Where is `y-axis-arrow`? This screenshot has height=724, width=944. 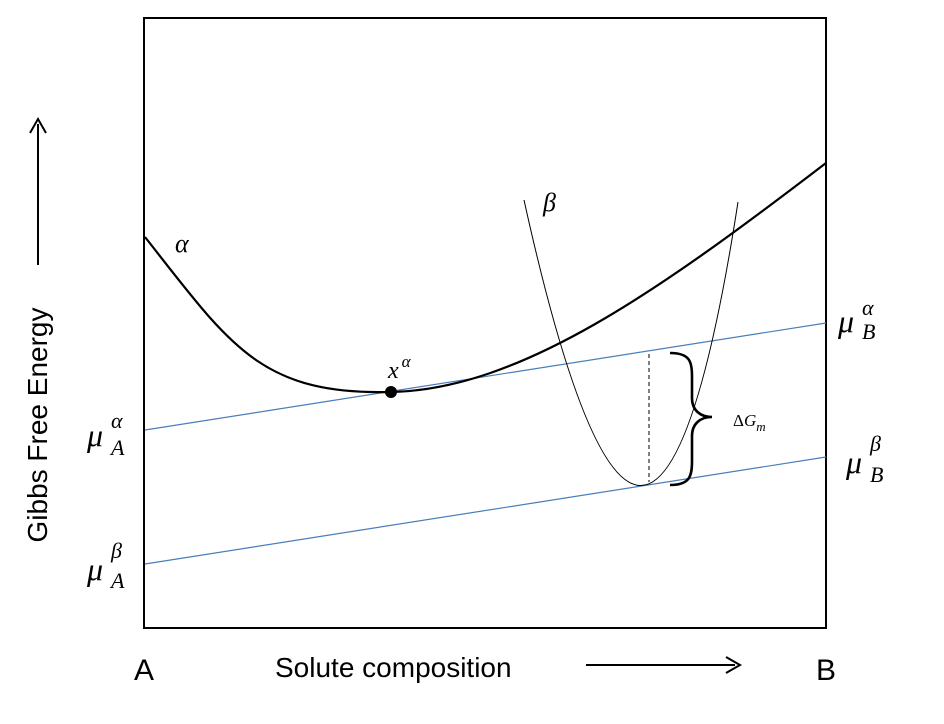
y-axis-arrow is located at coordinates (38, 190).